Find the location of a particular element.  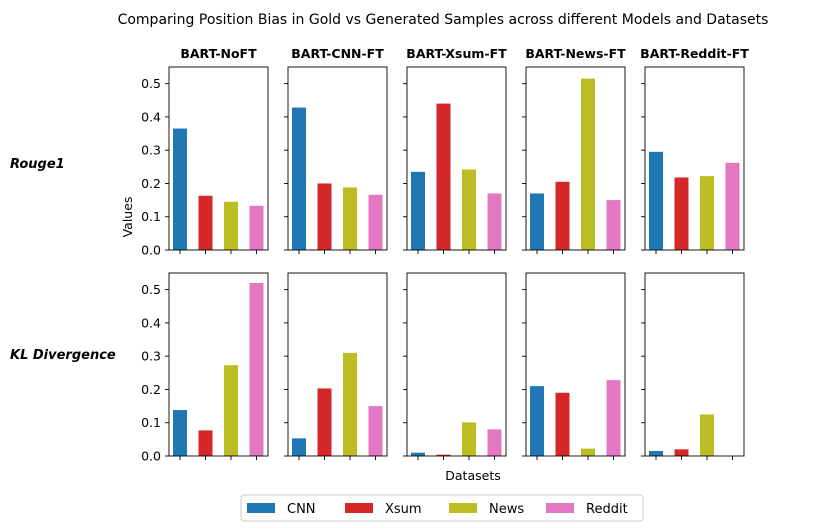

legend: CNN Xsum News Reddit is located at coordinates (442, 508).